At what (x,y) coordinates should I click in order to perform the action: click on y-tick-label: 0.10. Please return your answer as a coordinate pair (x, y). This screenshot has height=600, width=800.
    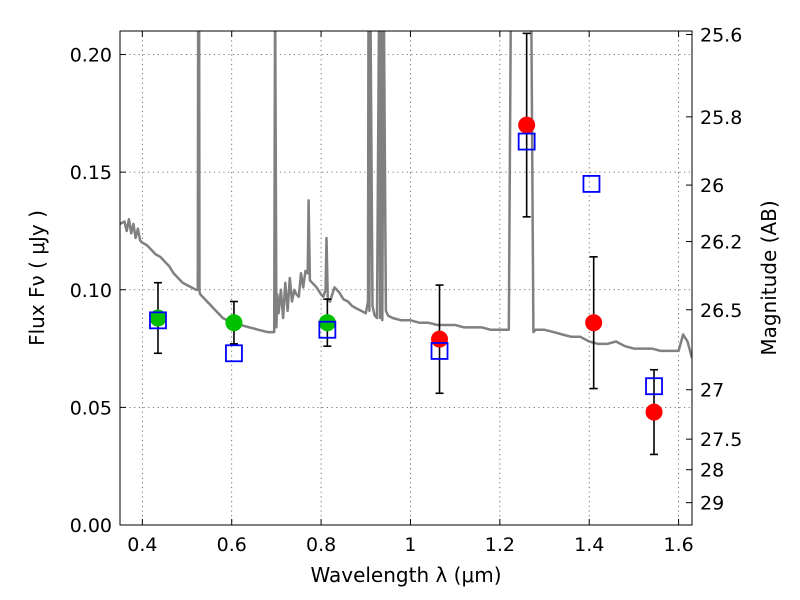
    Looking at the image, I should click on (91, 291).